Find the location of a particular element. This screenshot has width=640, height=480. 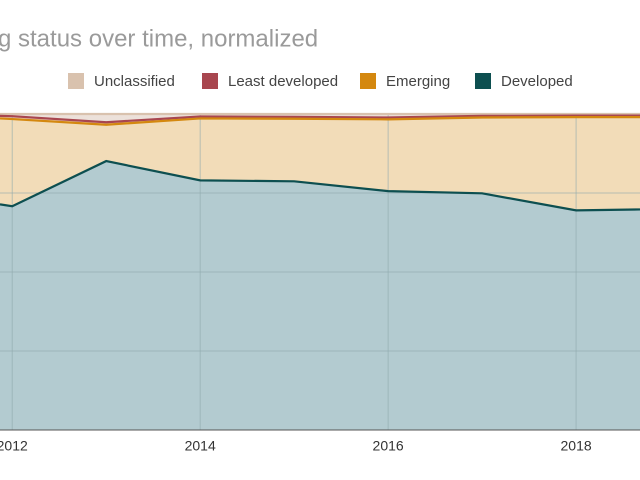

area is located at coordinates (320, 118).